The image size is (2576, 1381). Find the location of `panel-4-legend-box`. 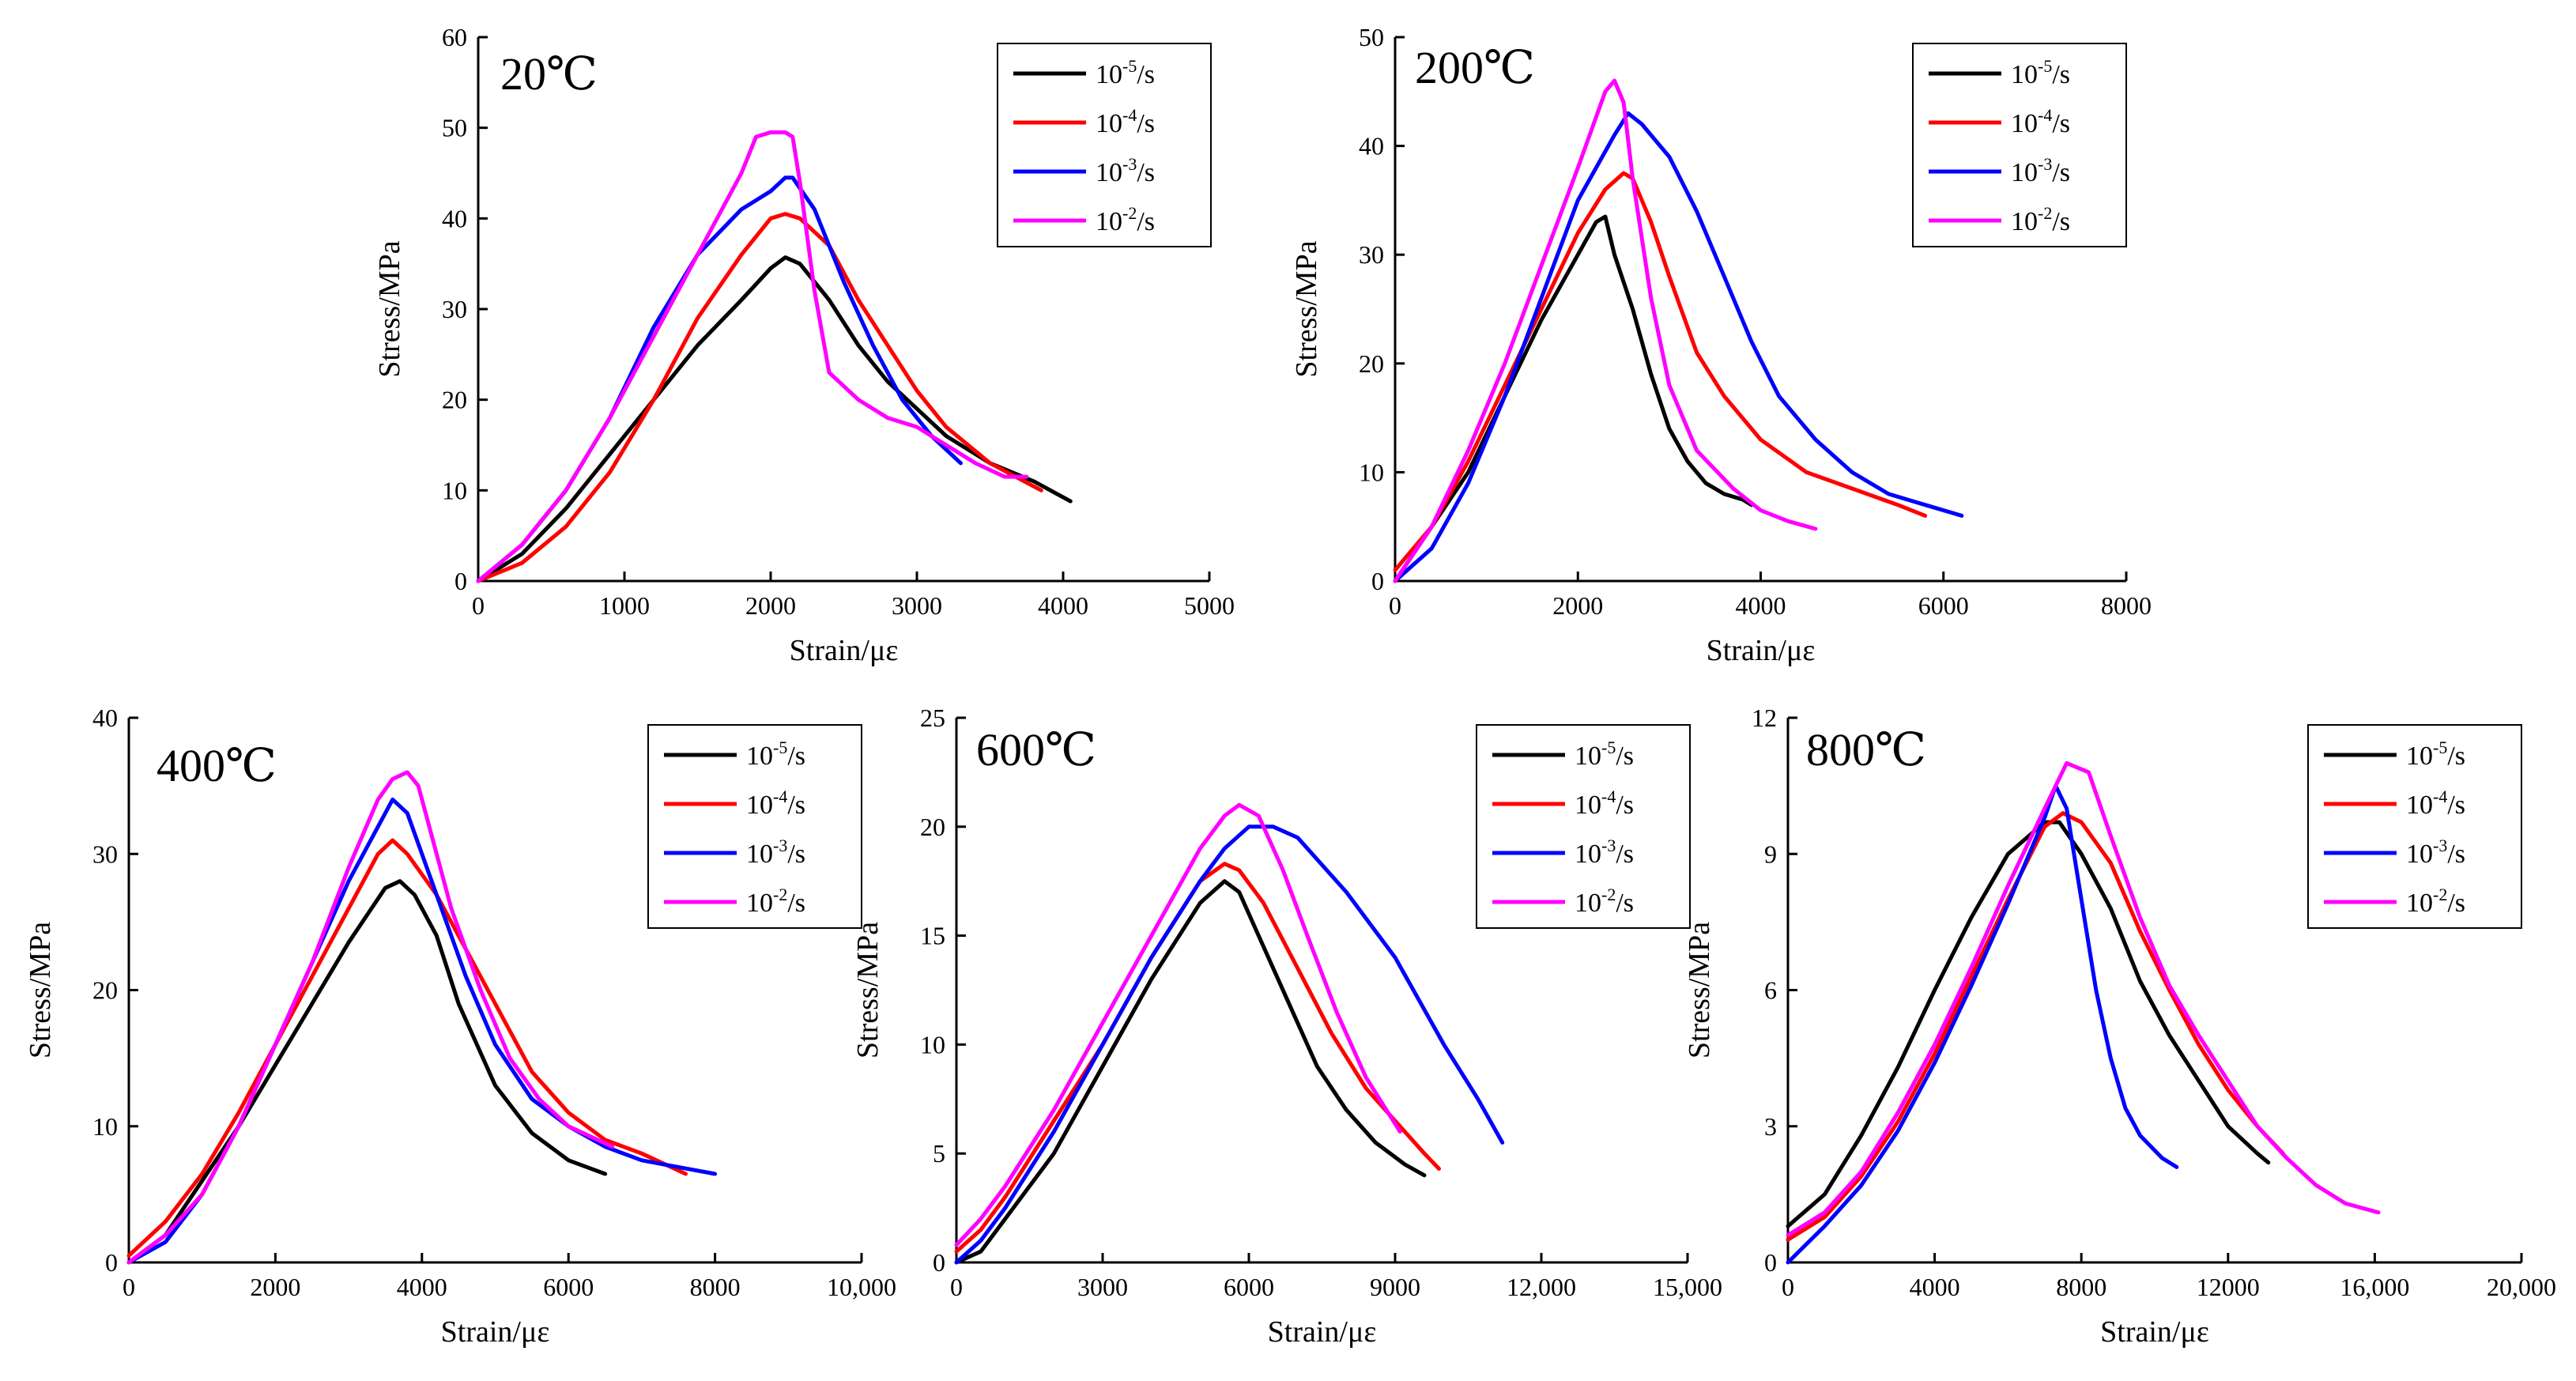

panel-4-legend-box is located at coordinates (1583, 826).